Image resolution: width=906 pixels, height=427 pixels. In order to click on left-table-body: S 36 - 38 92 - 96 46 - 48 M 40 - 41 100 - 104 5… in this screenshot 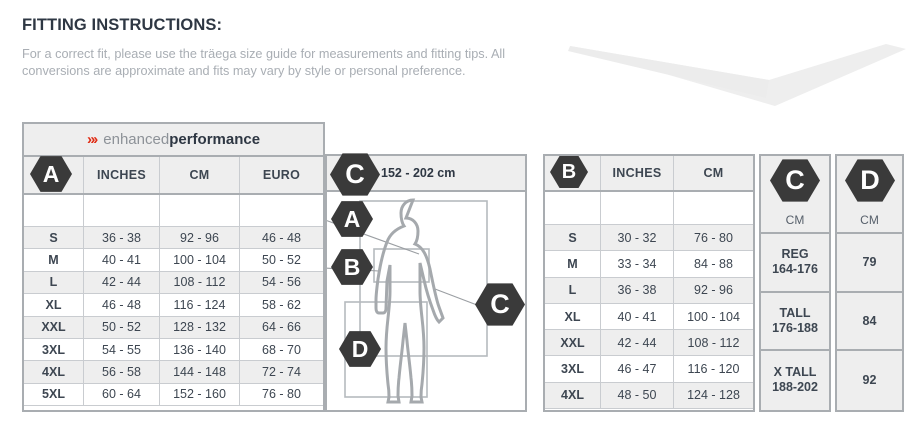, I will do `click(173, 317)`.